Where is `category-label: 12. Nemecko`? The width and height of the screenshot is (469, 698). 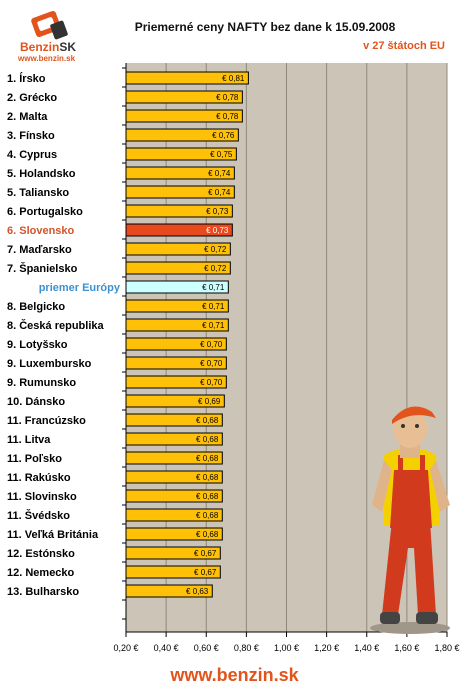
category-label: 12. Nemecko is located at coordinates (41, 573).